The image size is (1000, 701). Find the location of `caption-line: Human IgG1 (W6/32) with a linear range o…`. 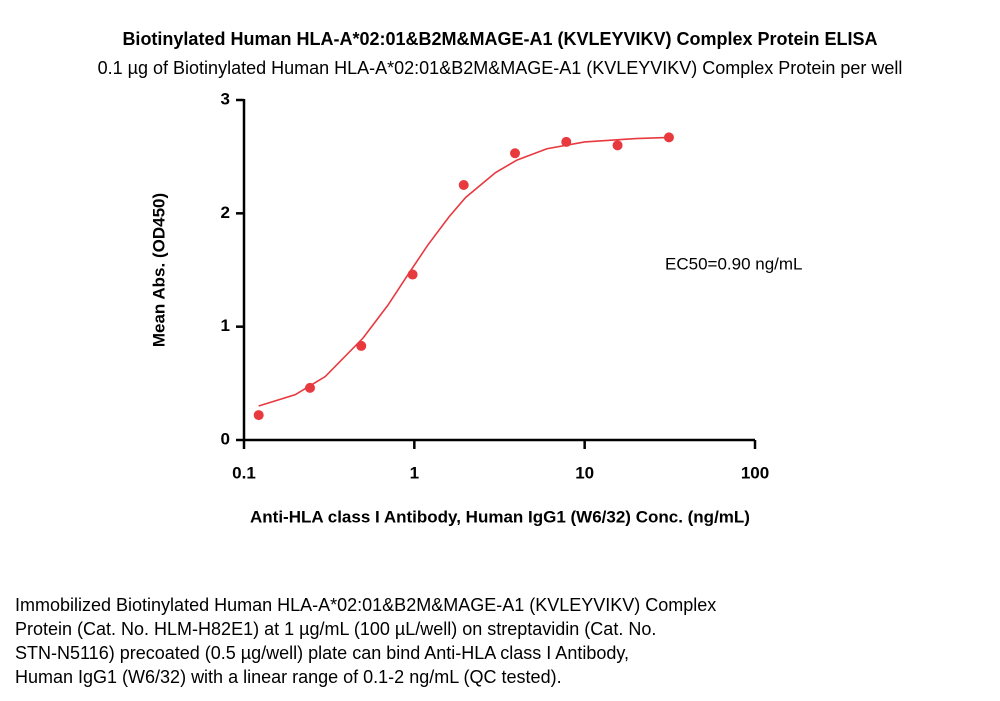

caption-line: Human IgG1 (W6/32) with a linear range o… is located at coordinates (288, 677).